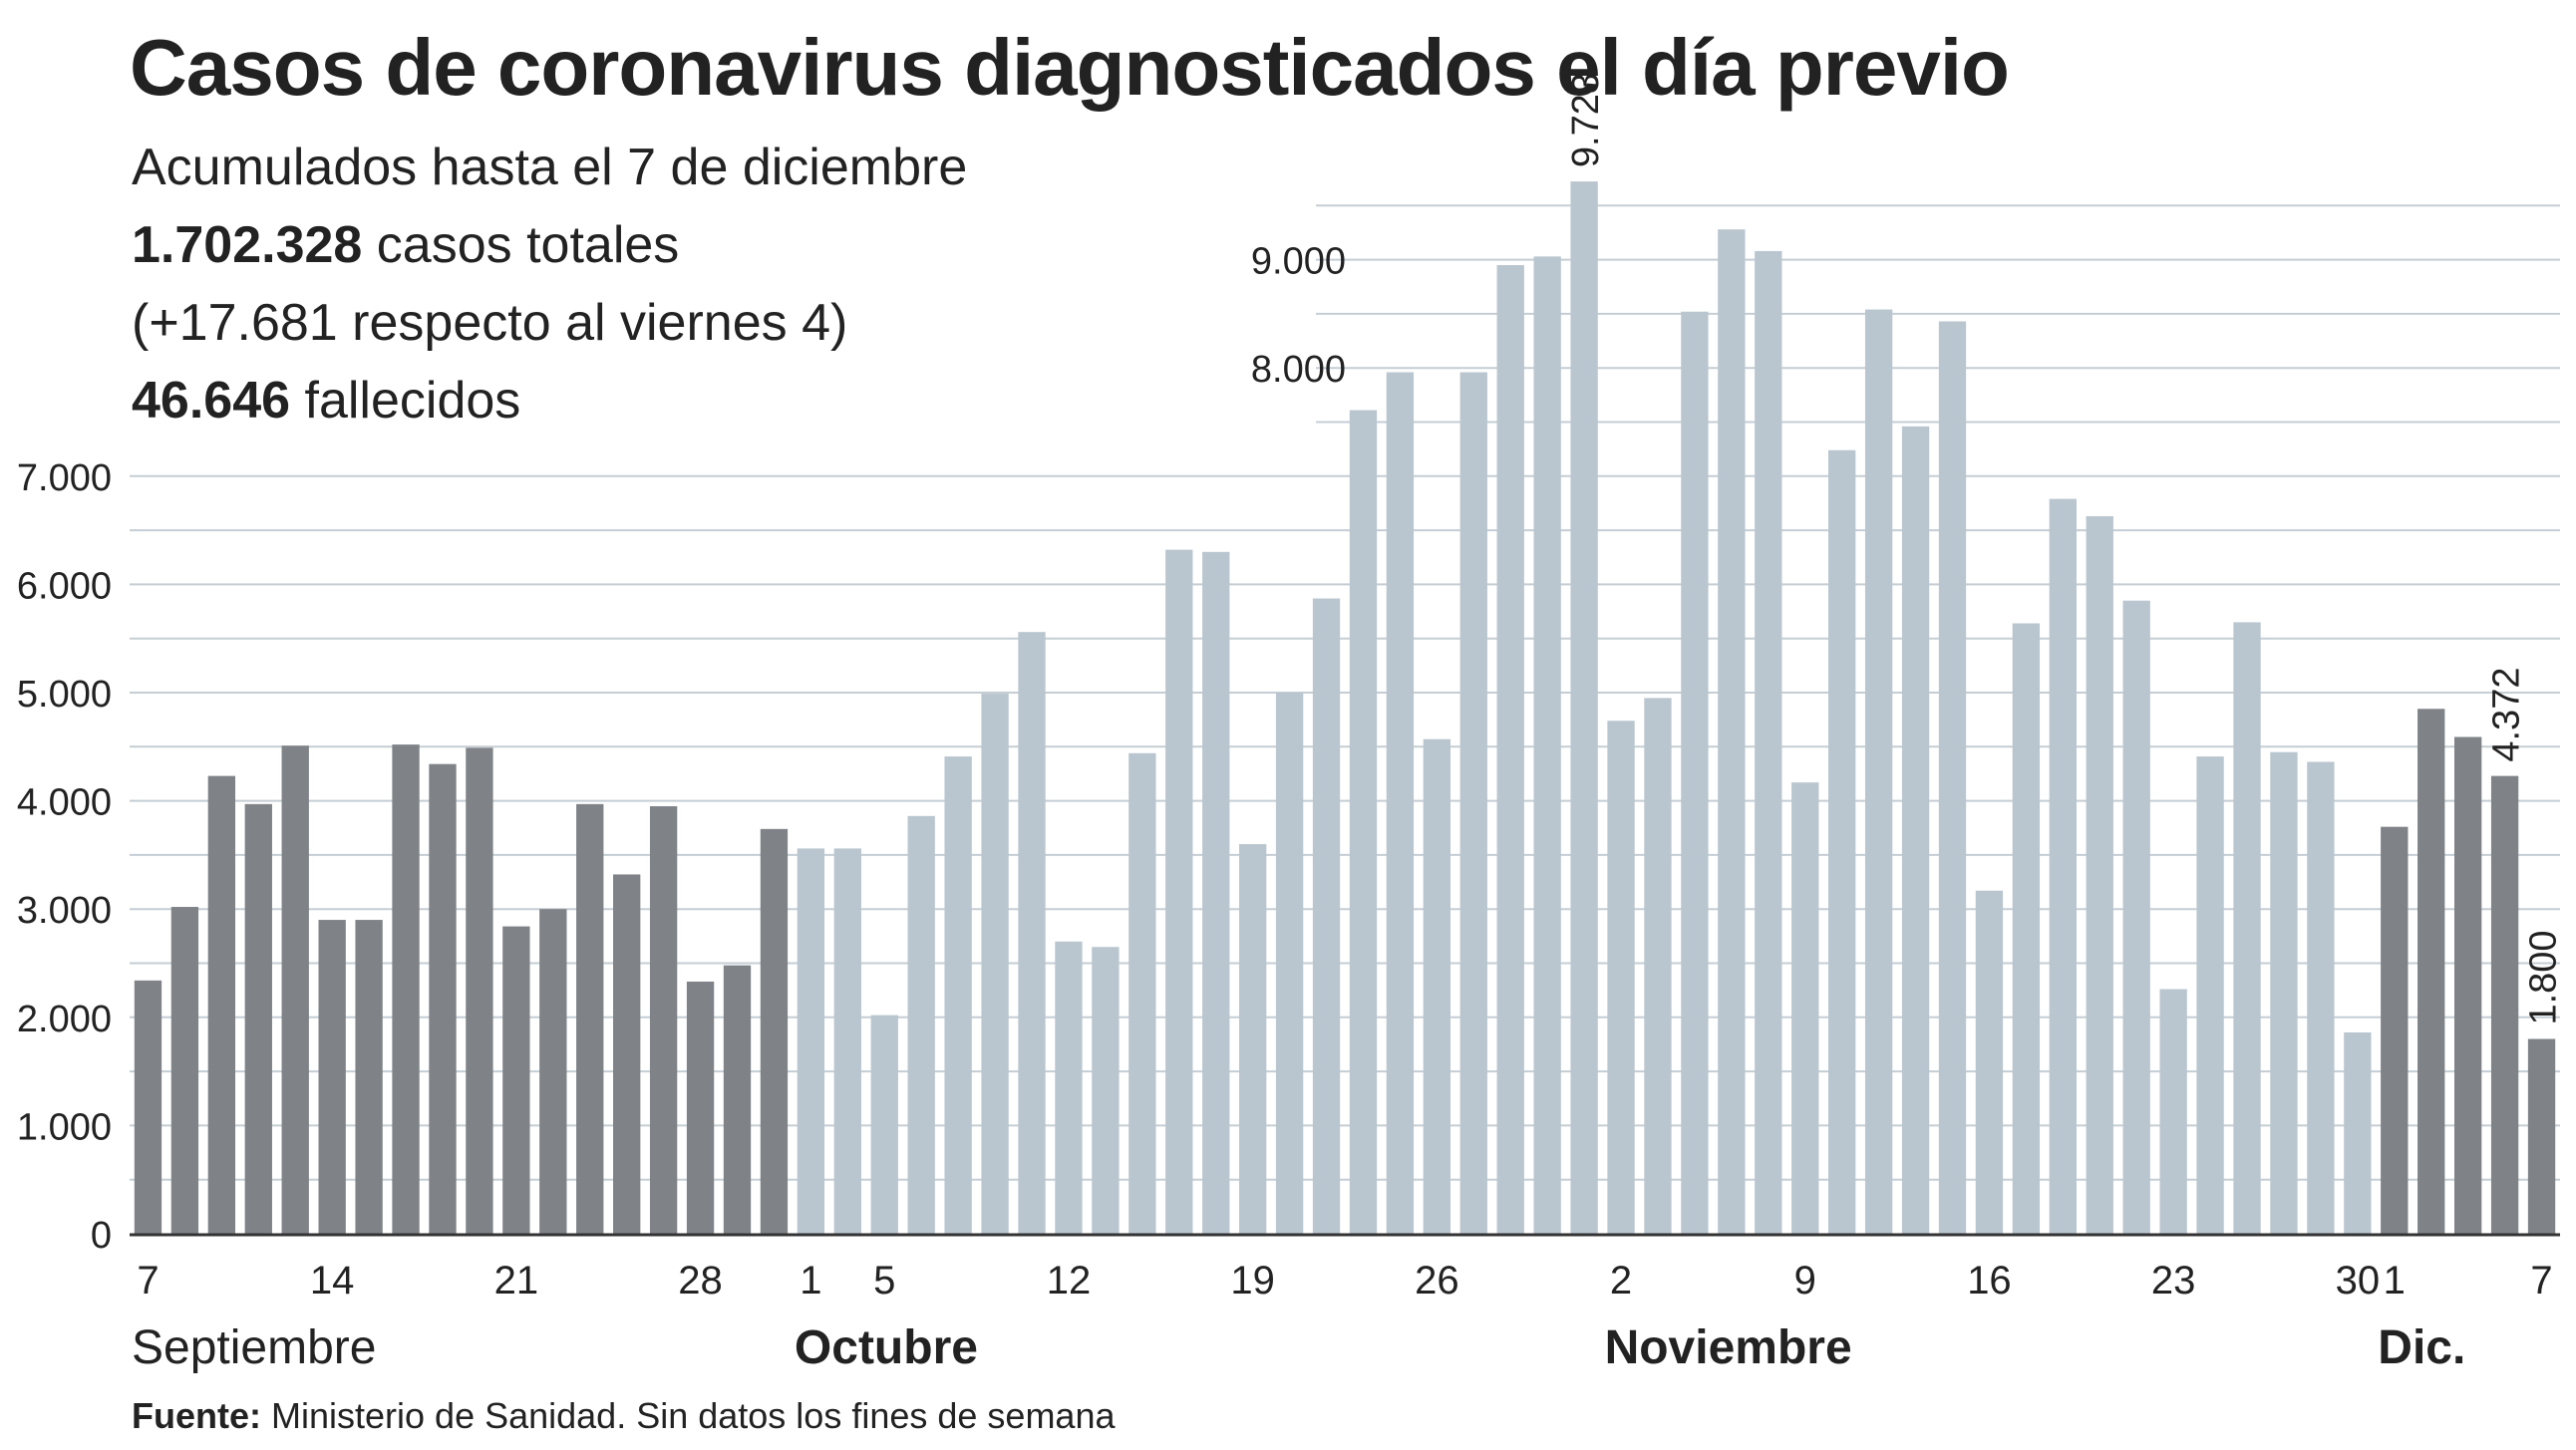  I want to click on y-tick-label: 4.000, so click(64, 803).